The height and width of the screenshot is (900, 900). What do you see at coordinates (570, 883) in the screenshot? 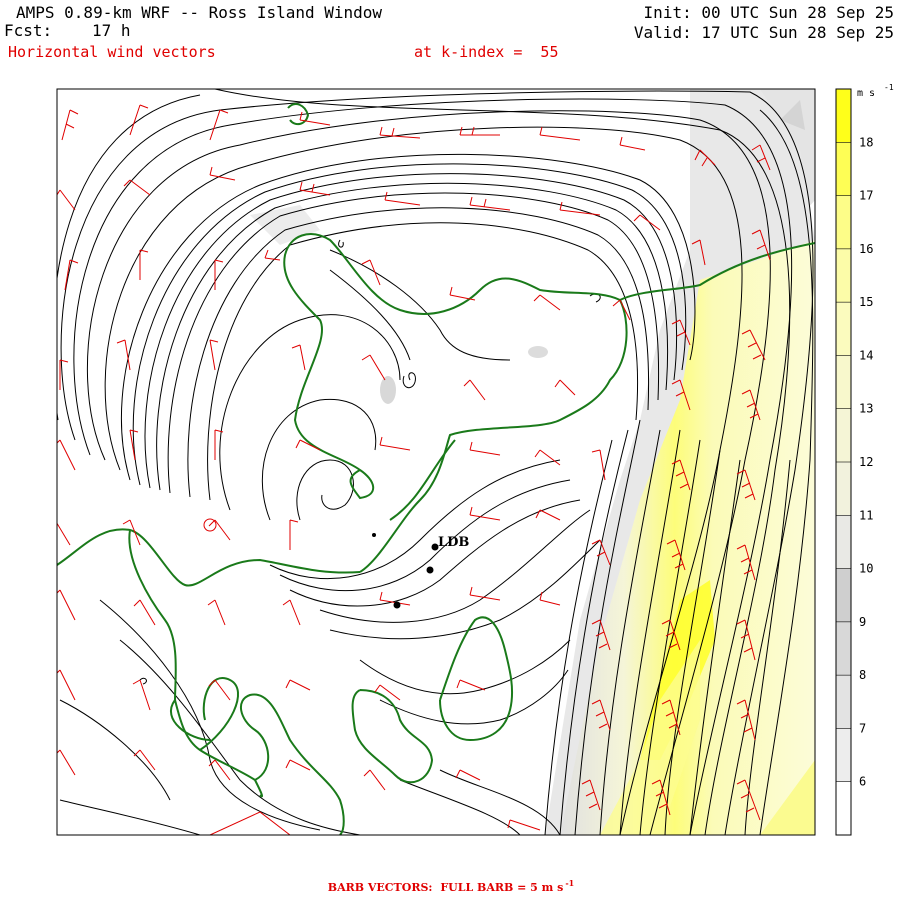
I see `footer-exp: -1` at bounding box center [570, 883].